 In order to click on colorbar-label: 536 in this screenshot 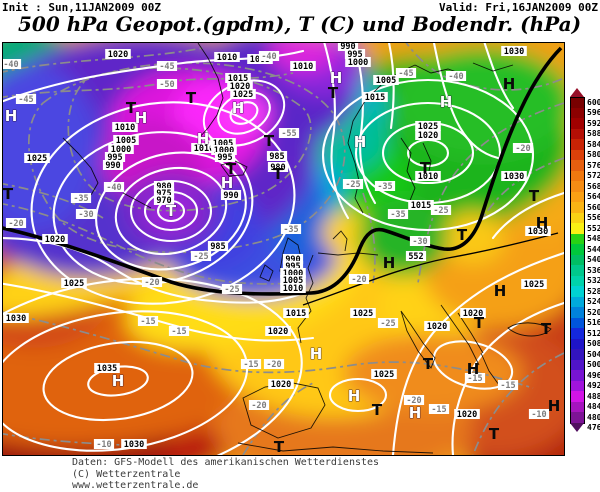, I will do `click(593, 270)`.